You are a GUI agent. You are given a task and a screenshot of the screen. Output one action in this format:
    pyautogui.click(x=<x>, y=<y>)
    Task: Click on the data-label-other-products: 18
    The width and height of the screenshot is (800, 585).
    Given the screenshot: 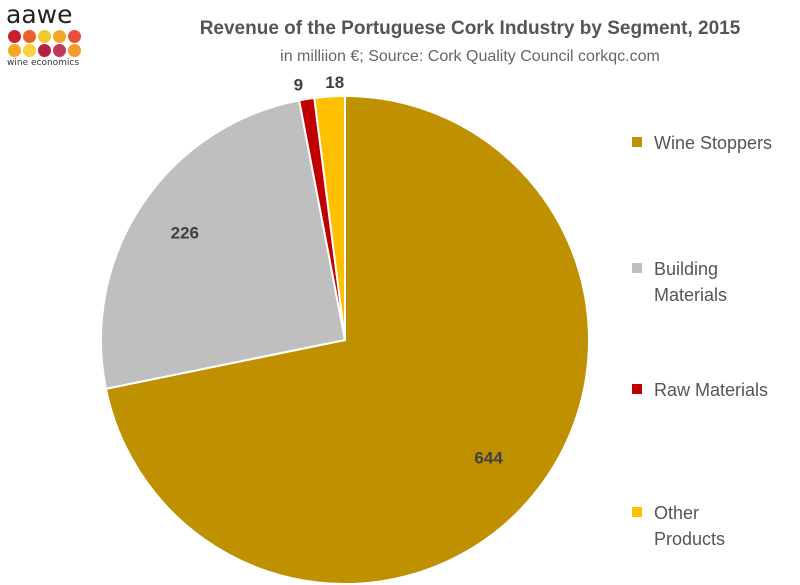 What is the action you would take?
    pyautogui.click(x=334, y=82)
    